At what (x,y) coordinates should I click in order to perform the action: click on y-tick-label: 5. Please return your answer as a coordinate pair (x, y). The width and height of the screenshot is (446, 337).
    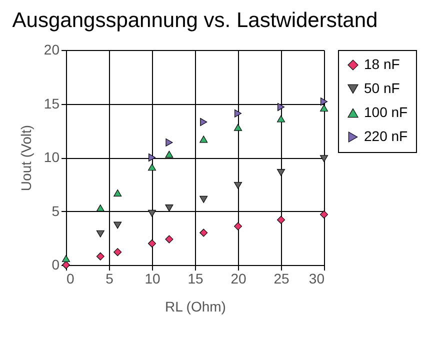
    Looking at the image, I should click on (56, 210).